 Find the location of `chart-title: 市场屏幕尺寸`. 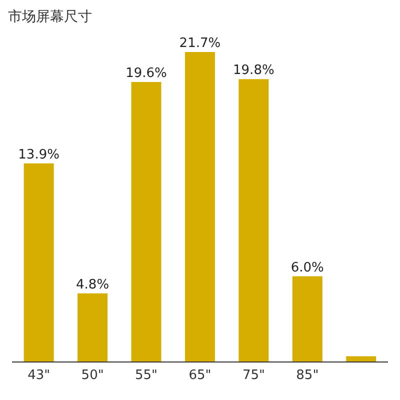

chart-title: 市场屏幕尺寸 is located at coordinates (50, 17).